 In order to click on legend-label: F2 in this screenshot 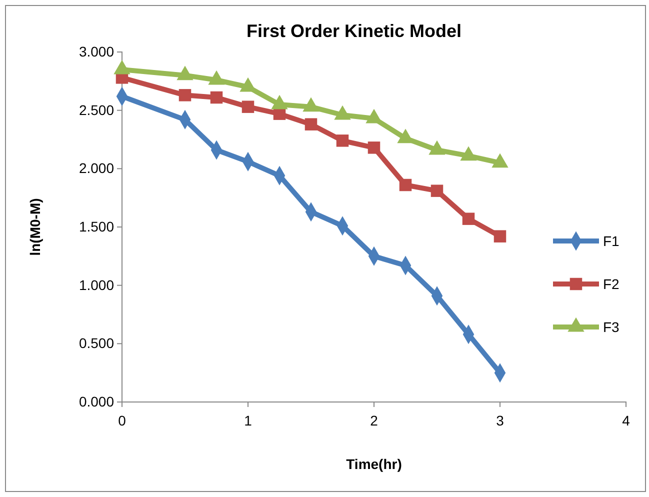, I will do `click(611, 284)`.